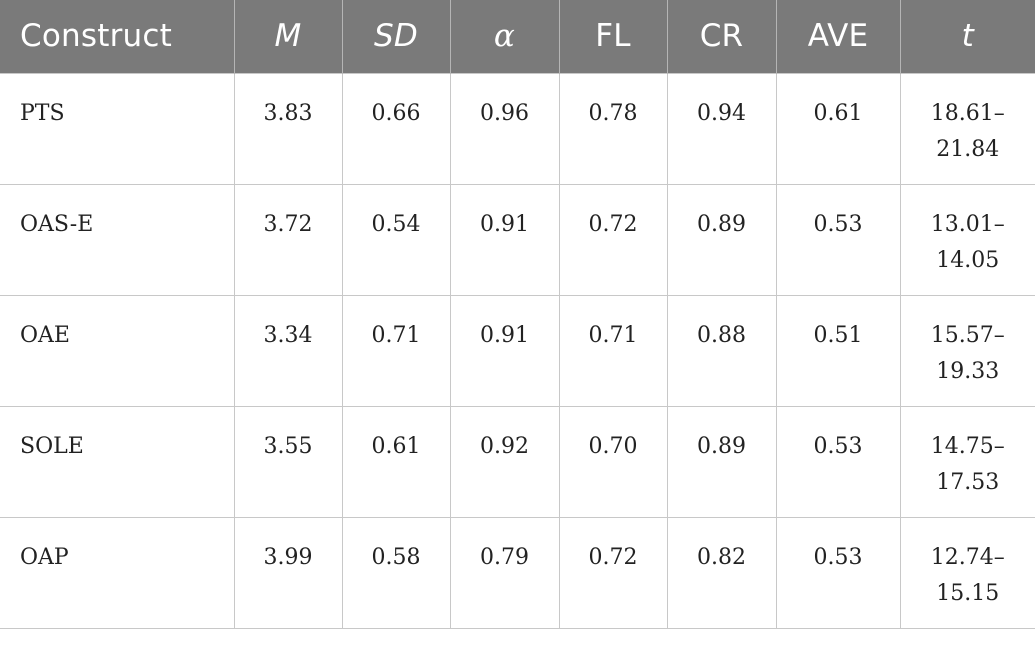  Describe the element at coordinates (721, 128) in the screenshot. I see `cell-cr: 0.94` at that location.